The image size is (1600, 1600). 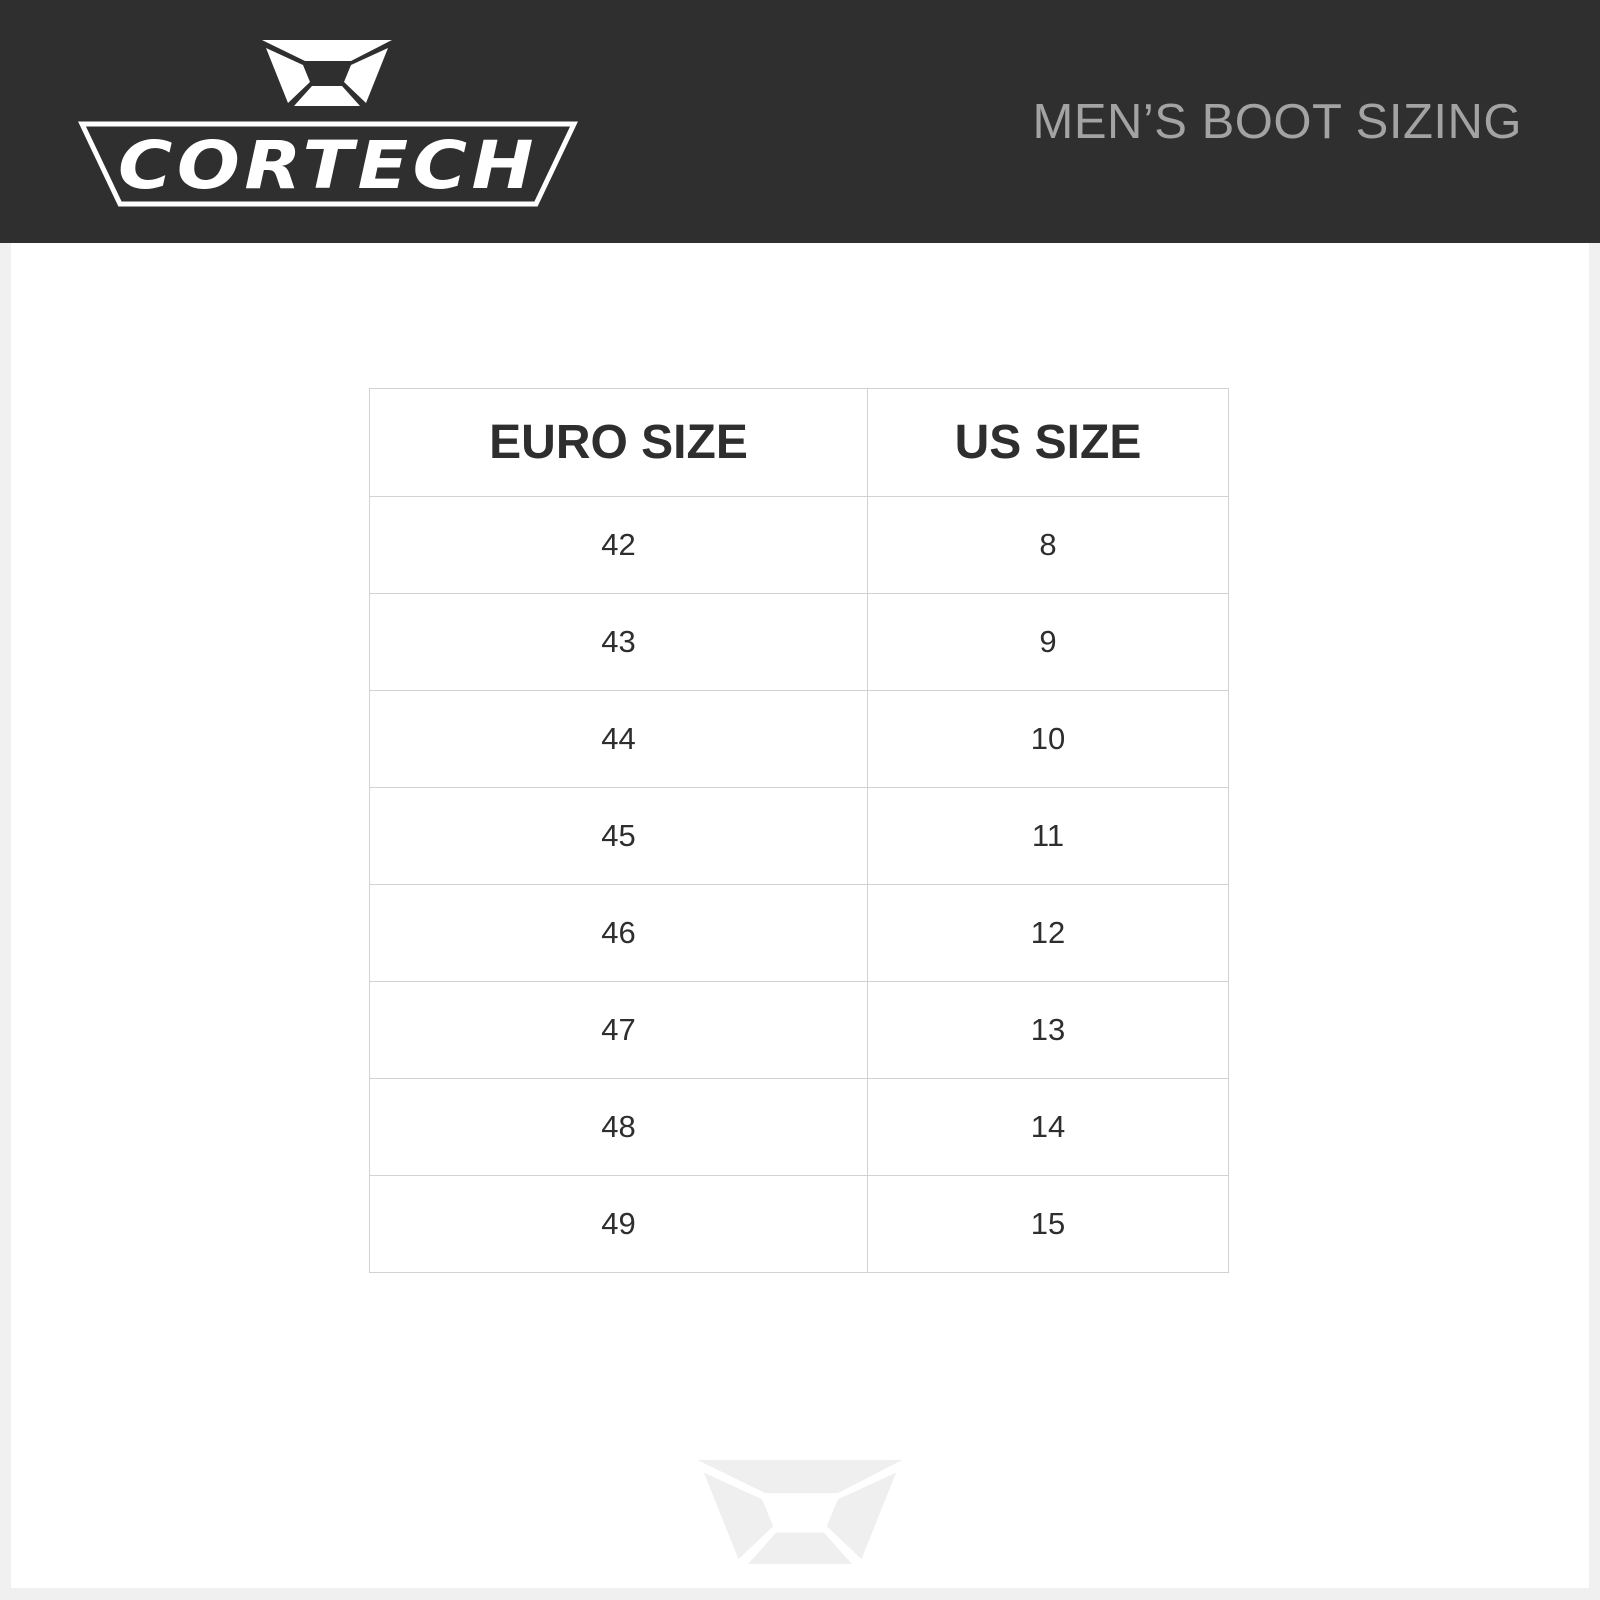 I want to click on euro-size-cell: 45, so click(x=618, y=836).